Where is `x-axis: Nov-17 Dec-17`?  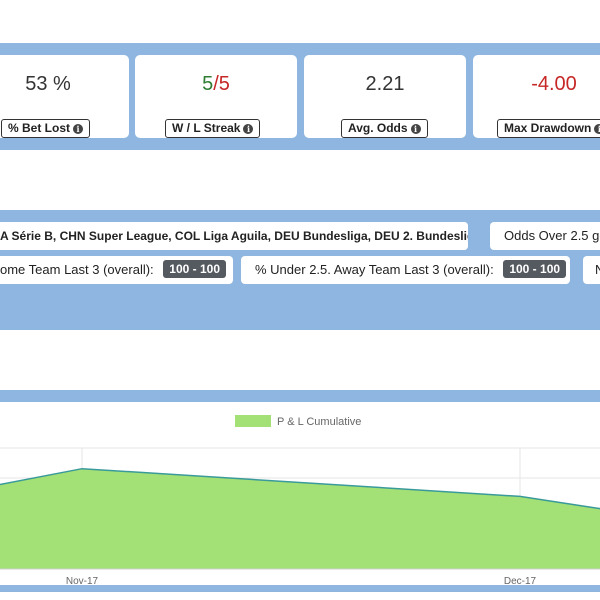 x-axis: Nov-17 Dec-17 is located at coordinates (300, 577).